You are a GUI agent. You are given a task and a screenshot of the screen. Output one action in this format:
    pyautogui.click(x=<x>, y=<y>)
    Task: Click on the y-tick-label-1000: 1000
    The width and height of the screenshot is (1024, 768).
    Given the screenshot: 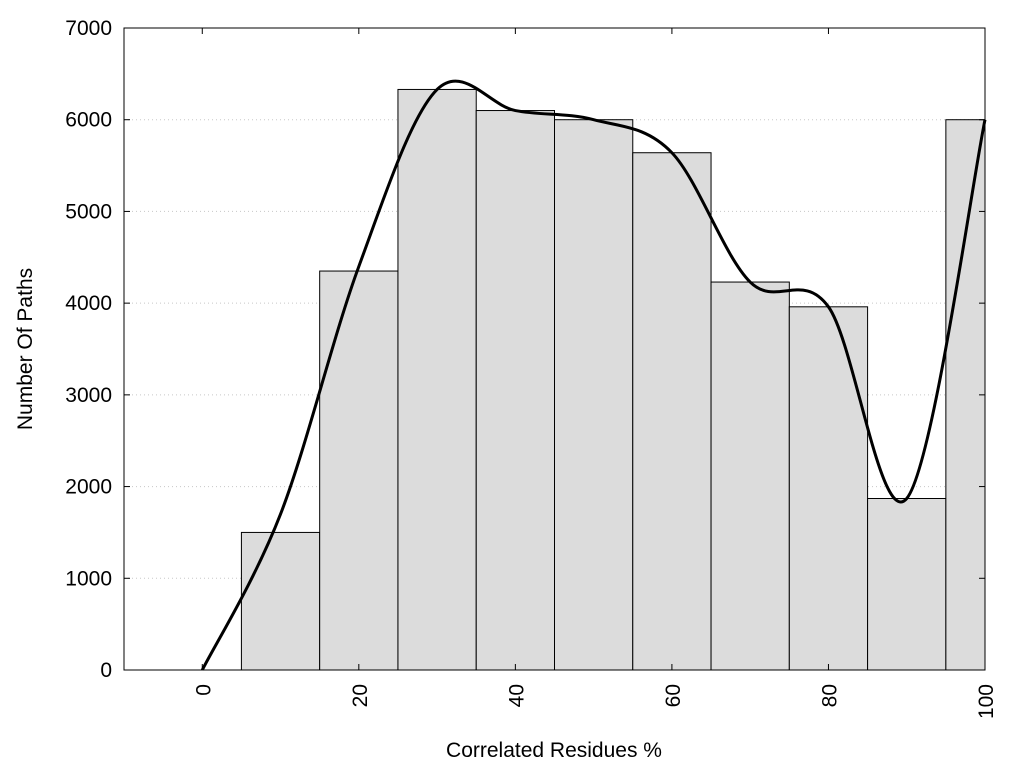 What is the action you would take?
    pyautogui.click(x=88, y=578)
    